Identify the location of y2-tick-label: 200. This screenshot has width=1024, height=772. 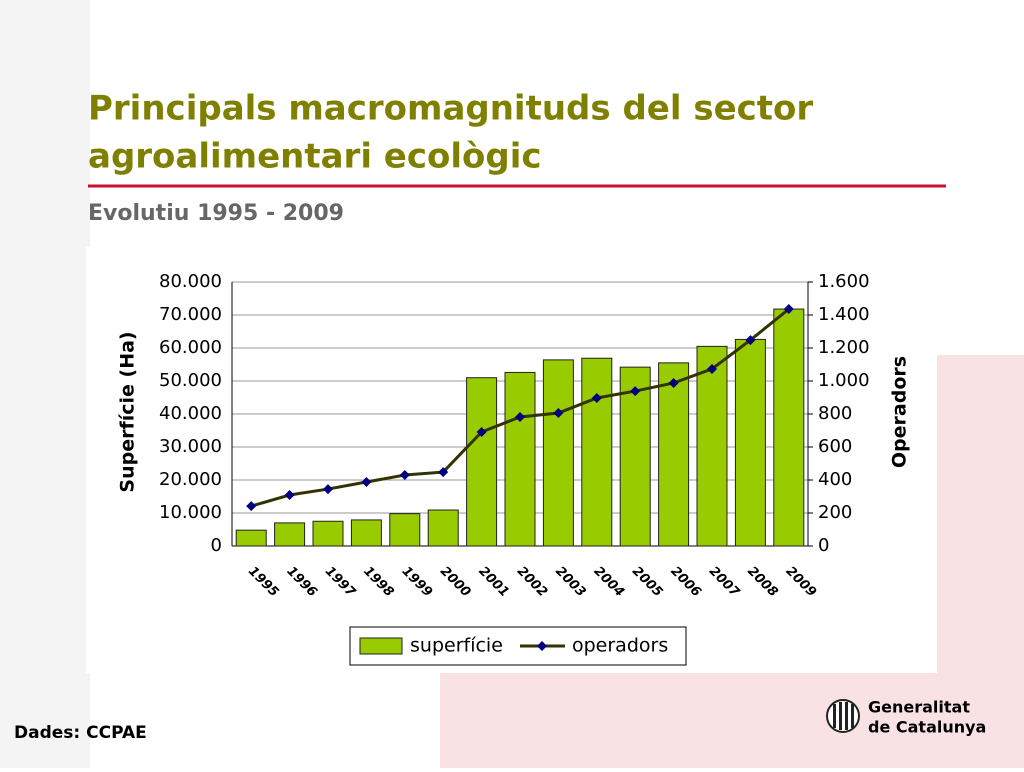
(835, 512).